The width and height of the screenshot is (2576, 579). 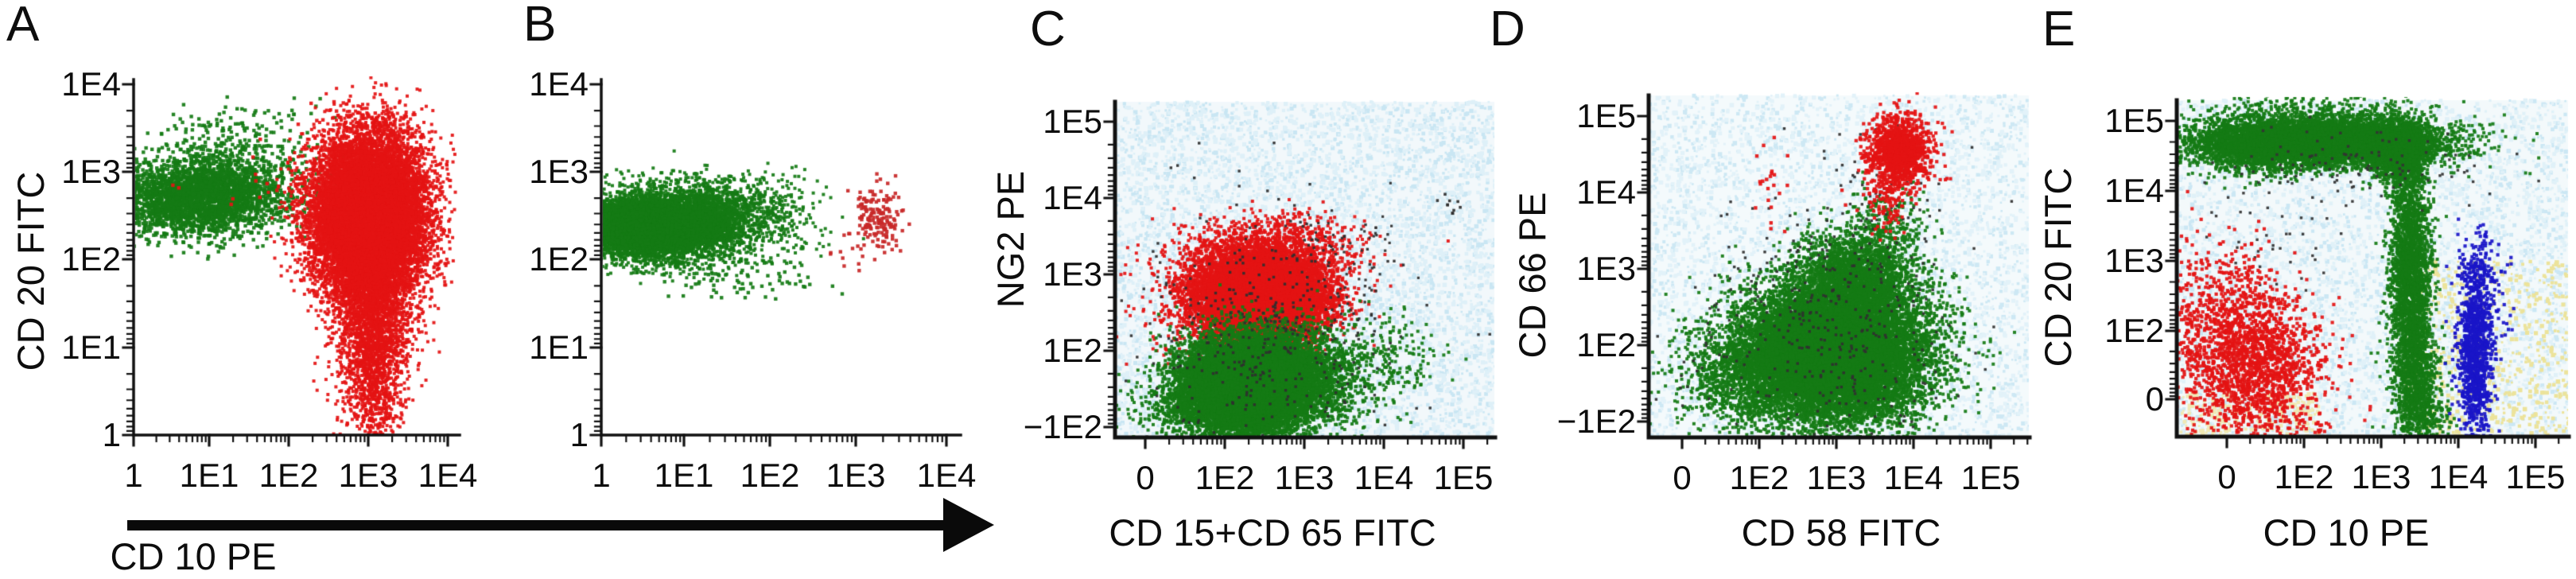 What do you see at coordinates (536, 525) in the screenshot?
I see `x-axis-arrow-line` at bounding box center [536, 525].